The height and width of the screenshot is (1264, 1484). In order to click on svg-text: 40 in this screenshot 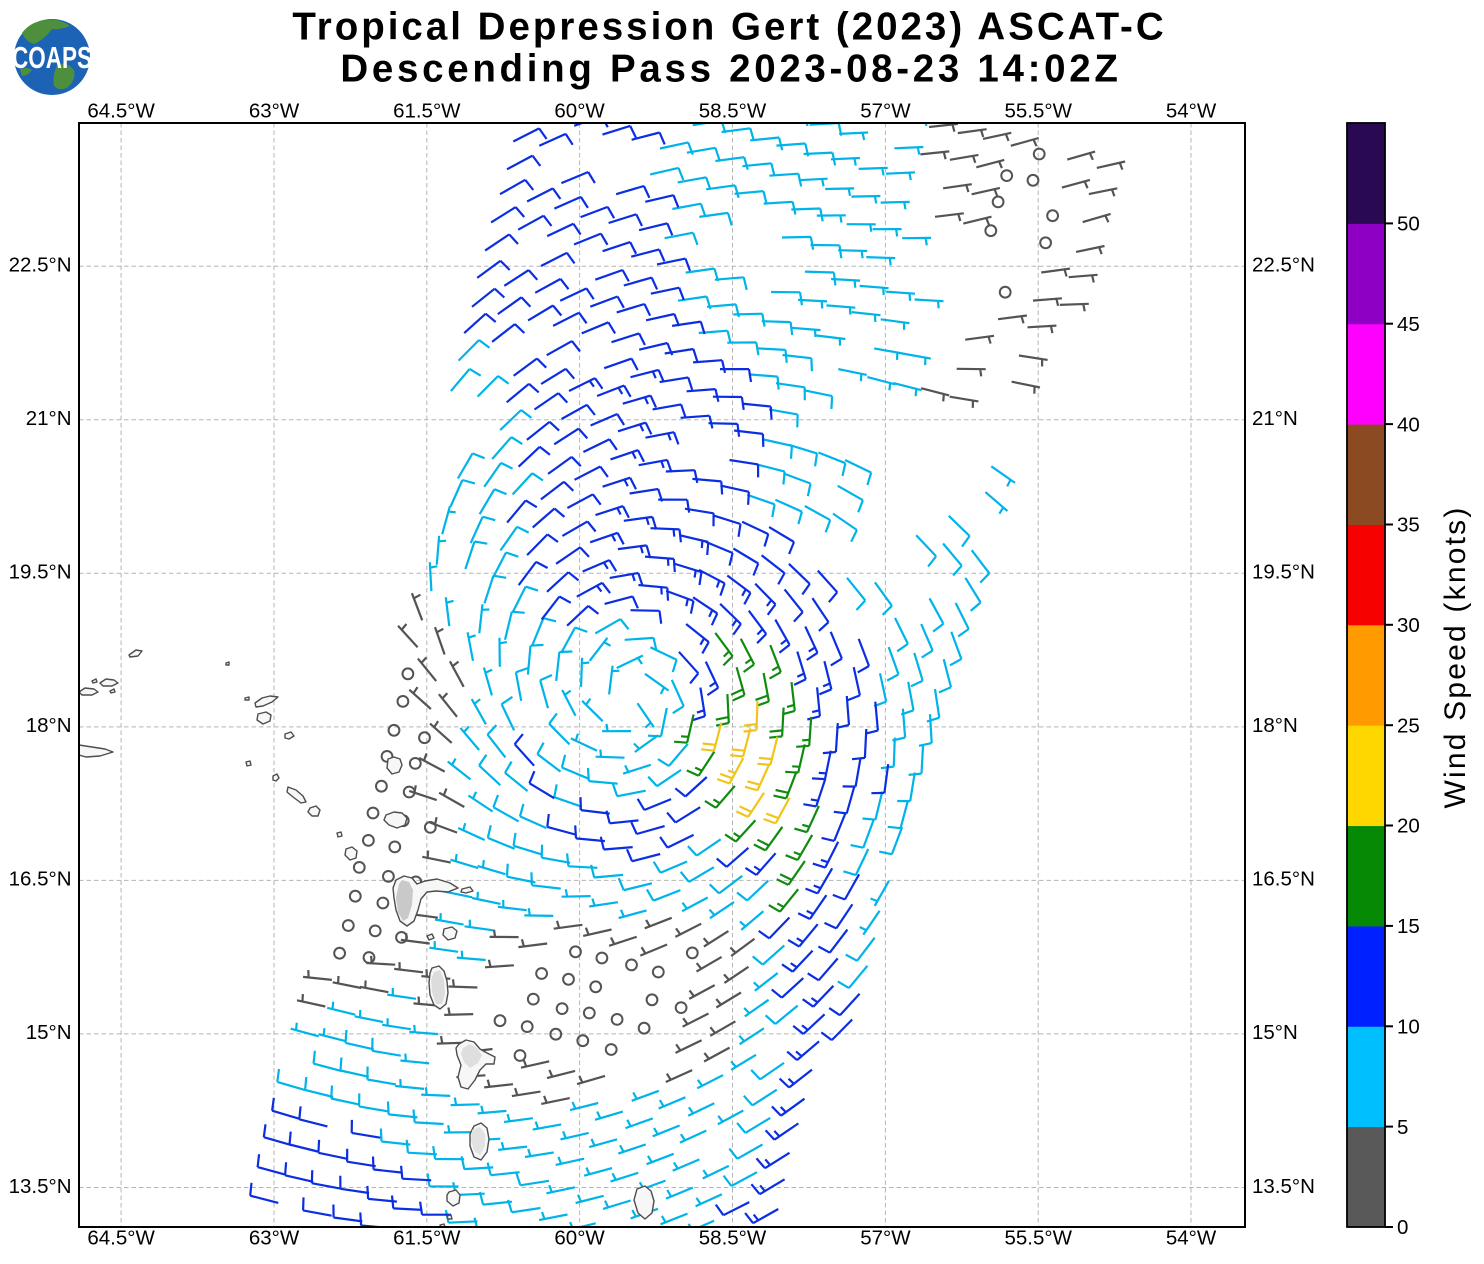, I will do `click(1408, 424)`.